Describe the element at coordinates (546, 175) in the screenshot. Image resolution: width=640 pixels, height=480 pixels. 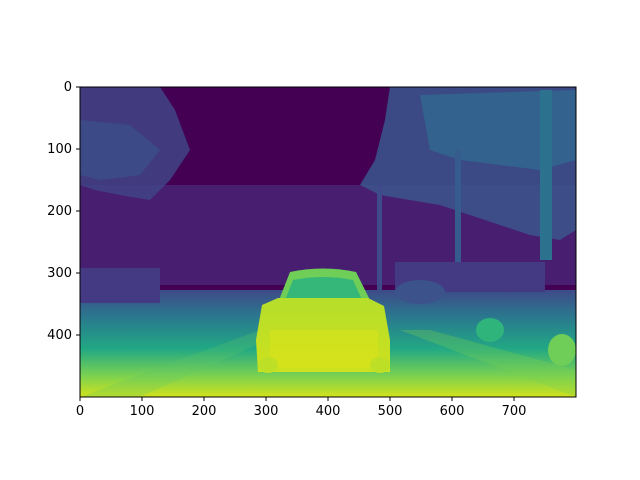
I see `tree-trunk` at that location.